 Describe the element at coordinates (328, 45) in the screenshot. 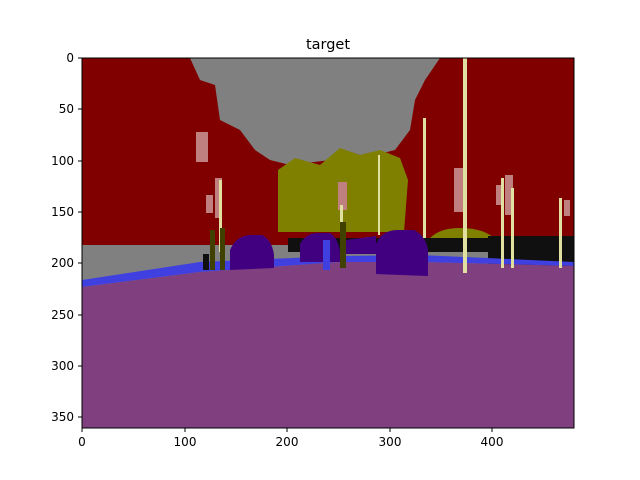

I see `figure-title: target` at that location.